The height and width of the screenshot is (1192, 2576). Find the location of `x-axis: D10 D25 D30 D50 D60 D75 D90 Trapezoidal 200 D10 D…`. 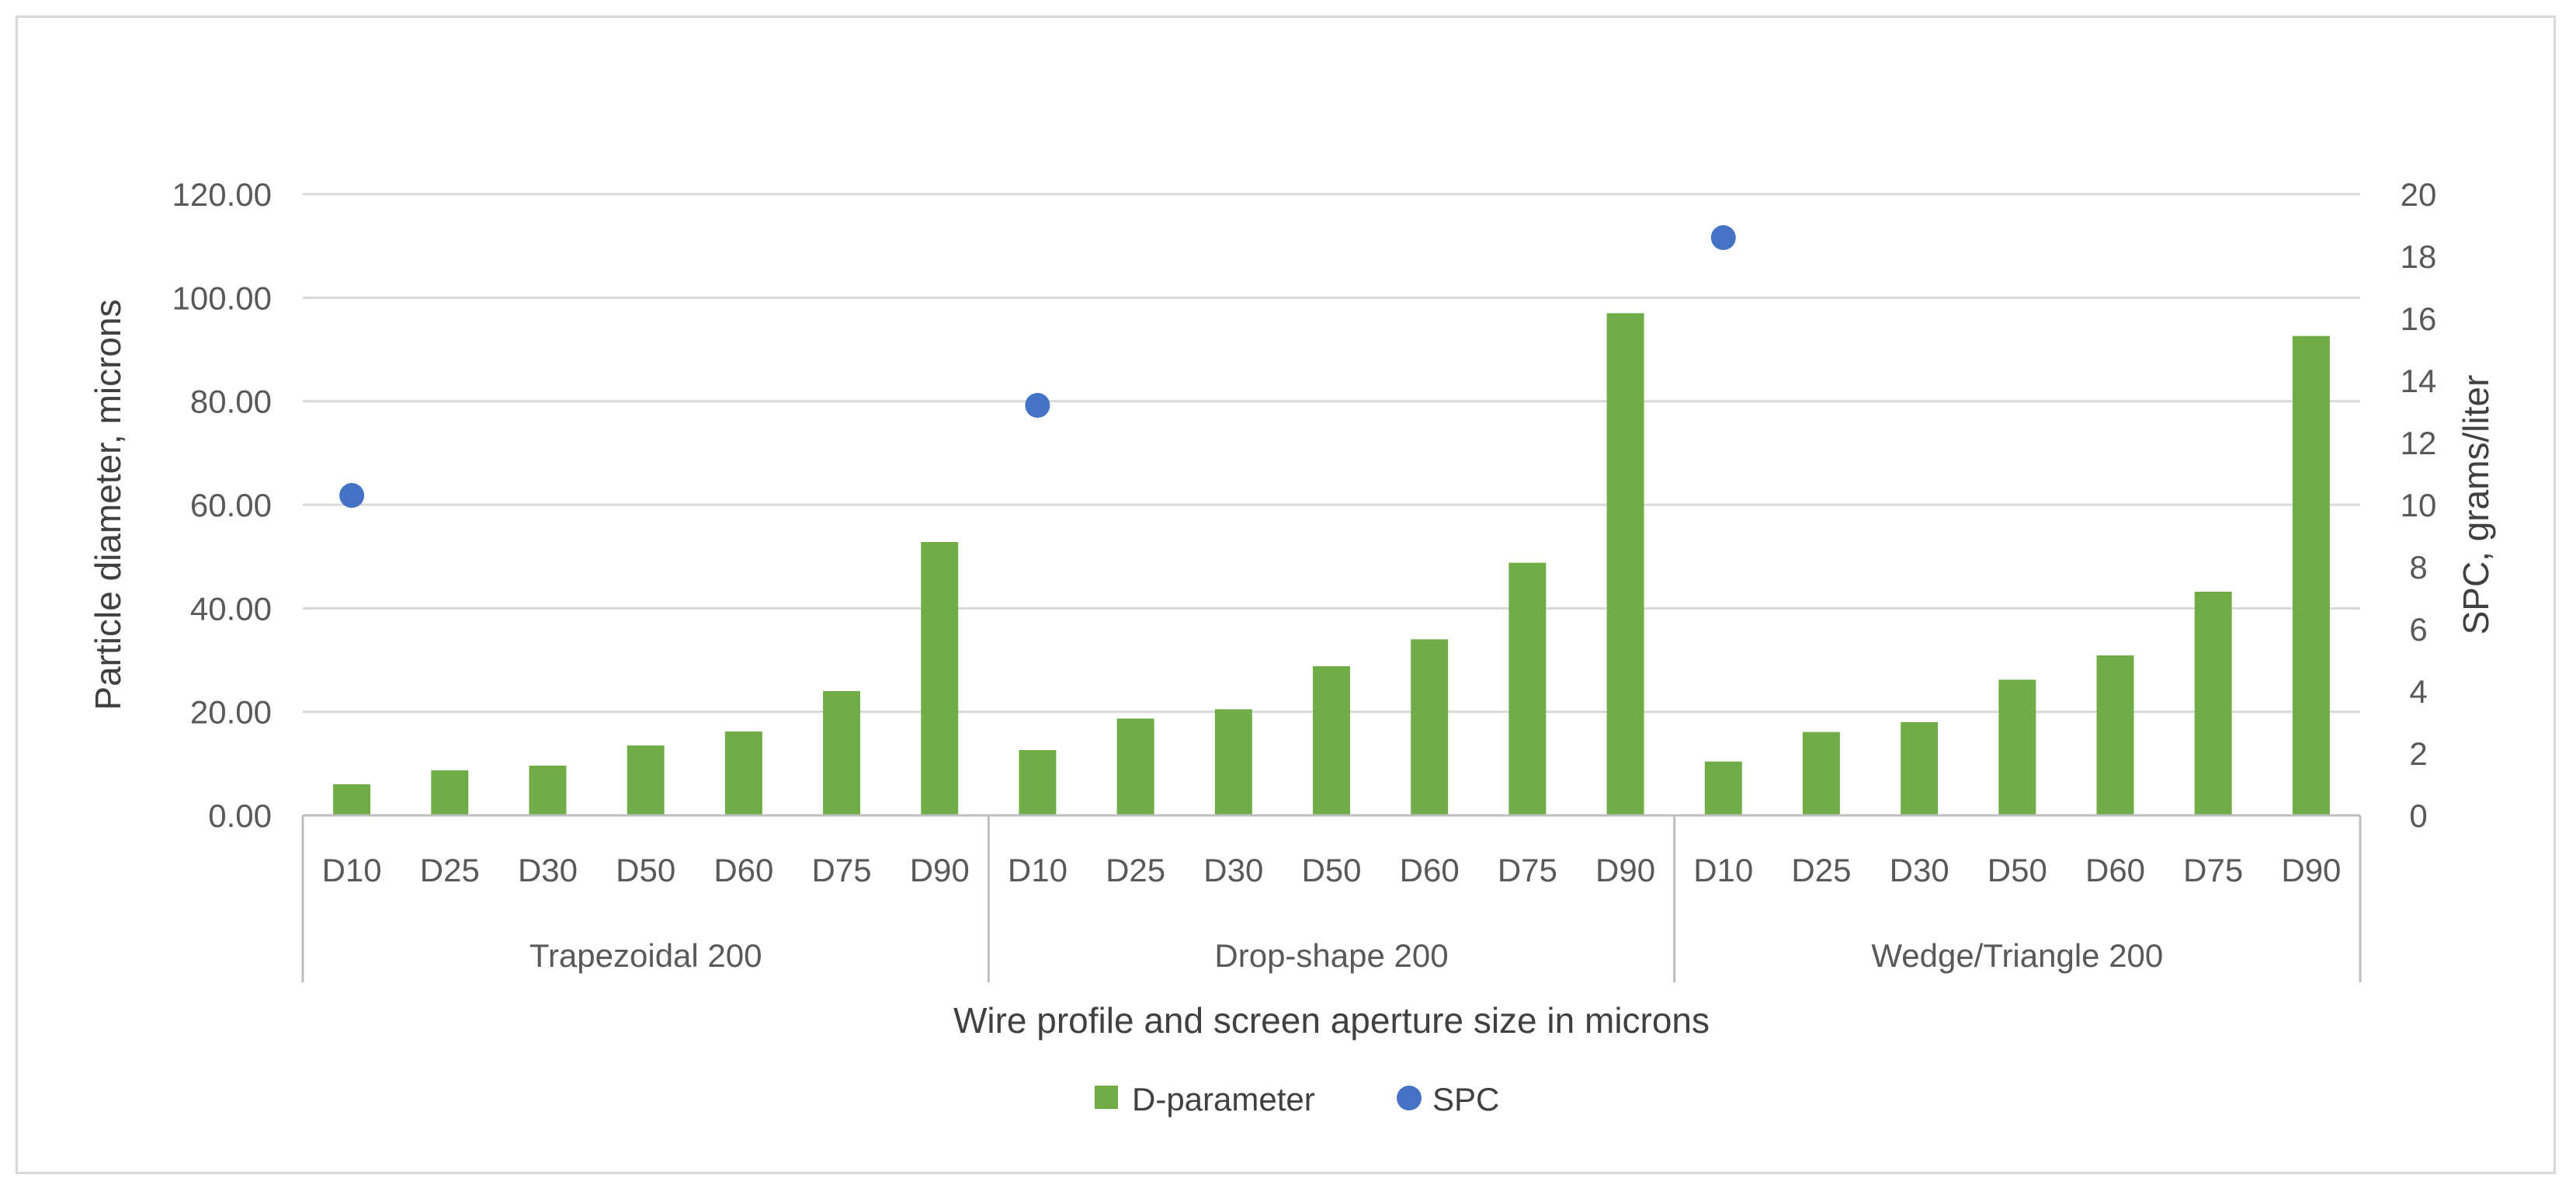

x-axis: D10 D25 D30 D50 D60 D75 D90 Trapezoidal 200 D10 D… is located at coordinates (1331, 898).